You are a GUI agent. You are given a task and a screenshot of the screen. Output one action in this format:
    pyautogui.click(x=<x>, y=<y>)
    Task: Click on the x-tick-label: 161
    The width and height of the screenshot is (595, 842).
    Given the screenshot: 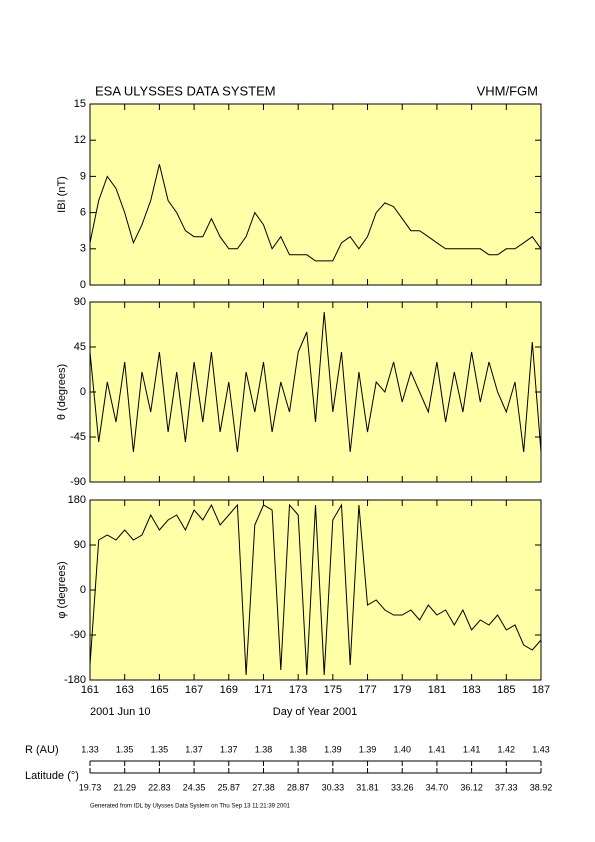 What is the action you would take?
    pyautogui.click(x=90, y=690)
    